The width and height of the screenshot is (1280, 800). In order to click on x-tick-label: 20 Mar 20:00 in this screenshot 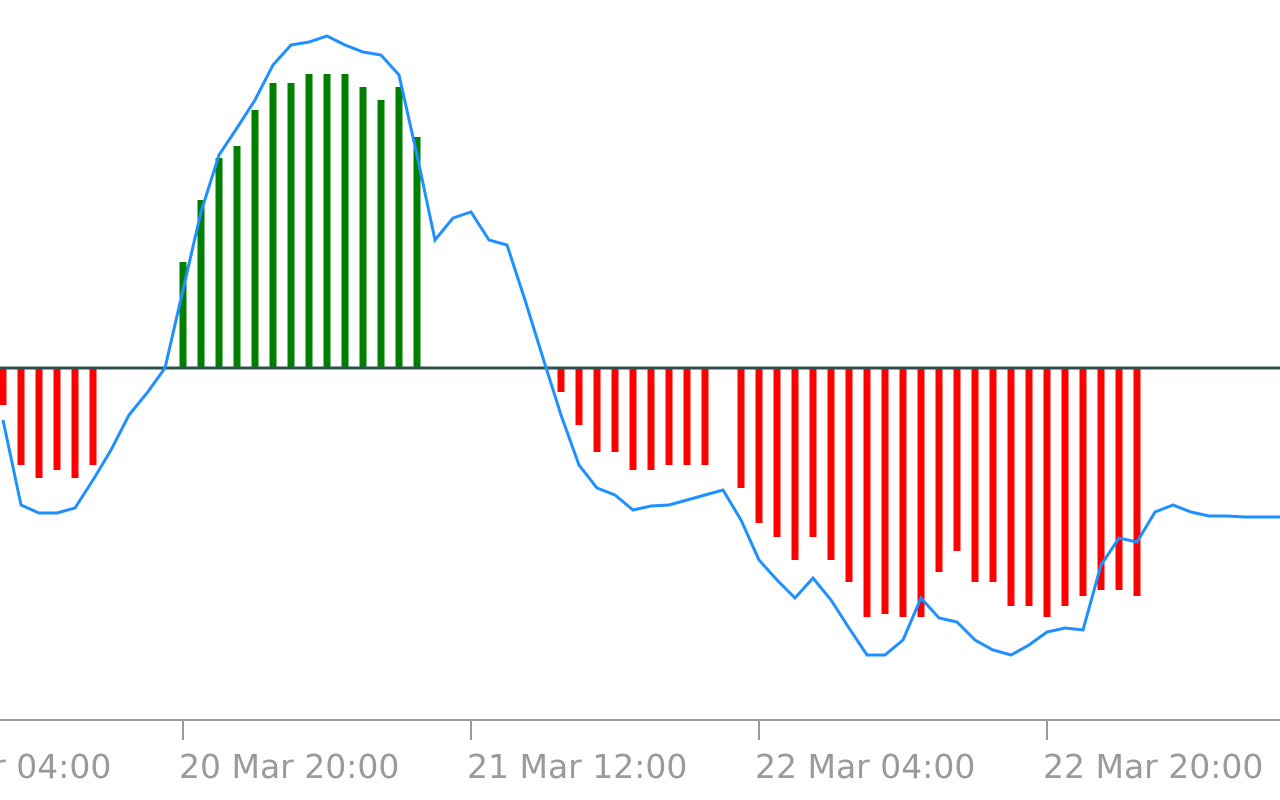, I will do `click(289, 766)`.